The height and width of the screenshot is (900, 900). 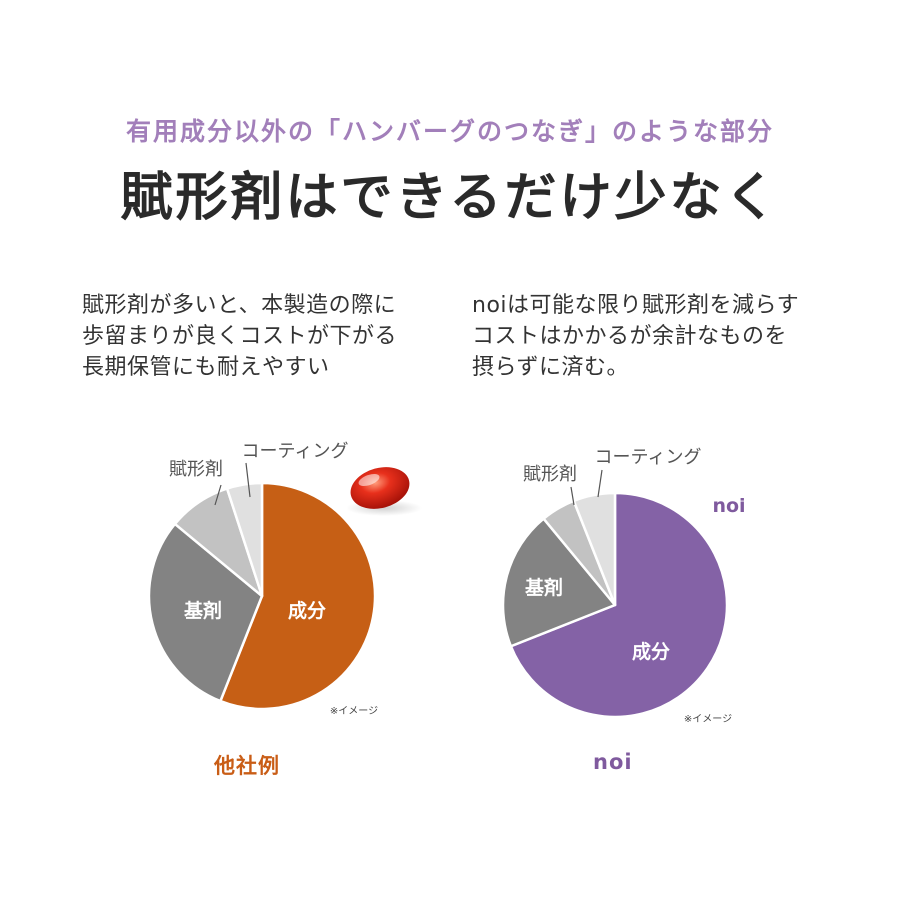 What do you see at coordinates (206, 367) in the screenshot?
I see `description-line: 長期保管にも耐えやすい` at bounding box center [206, 367].